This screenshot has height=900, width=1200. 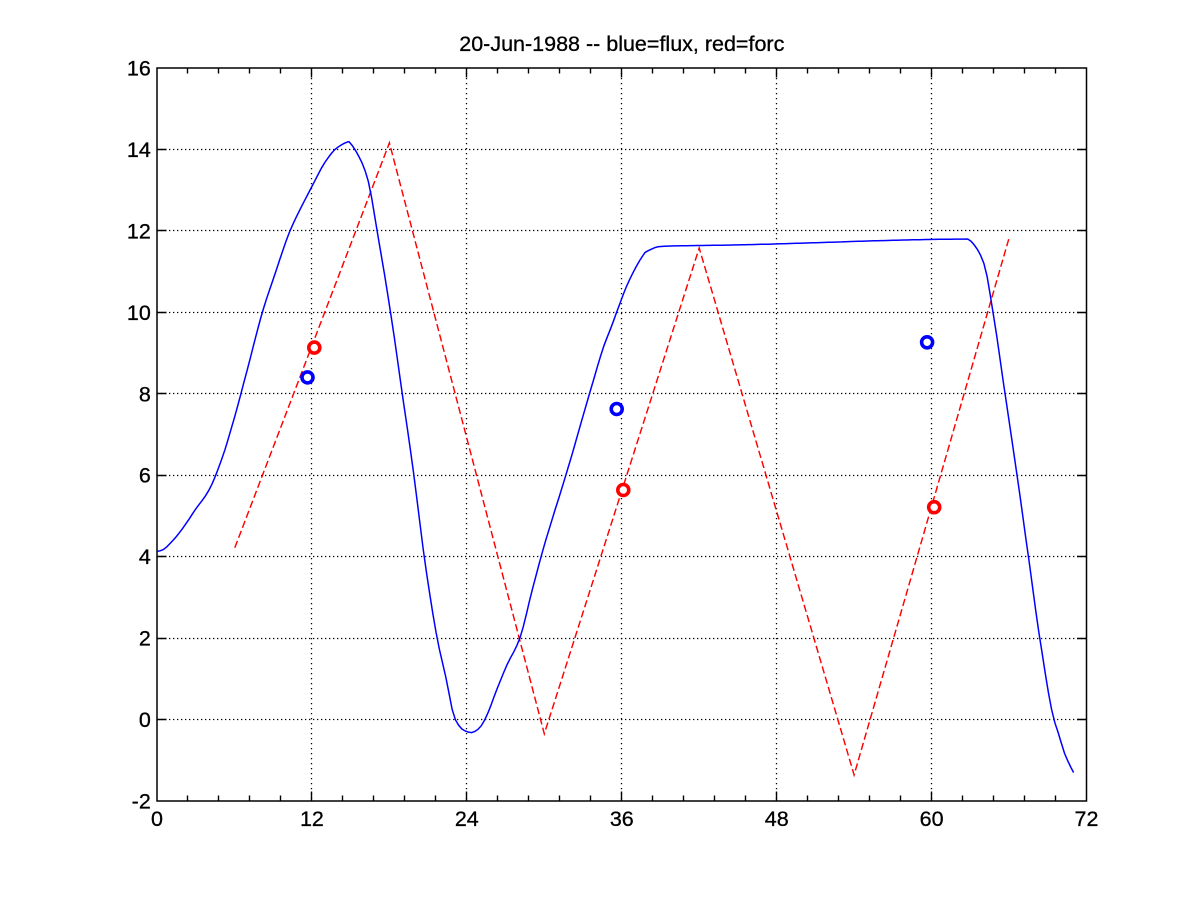 I want to click on svg-text: 8, so click(x=145, y=394).